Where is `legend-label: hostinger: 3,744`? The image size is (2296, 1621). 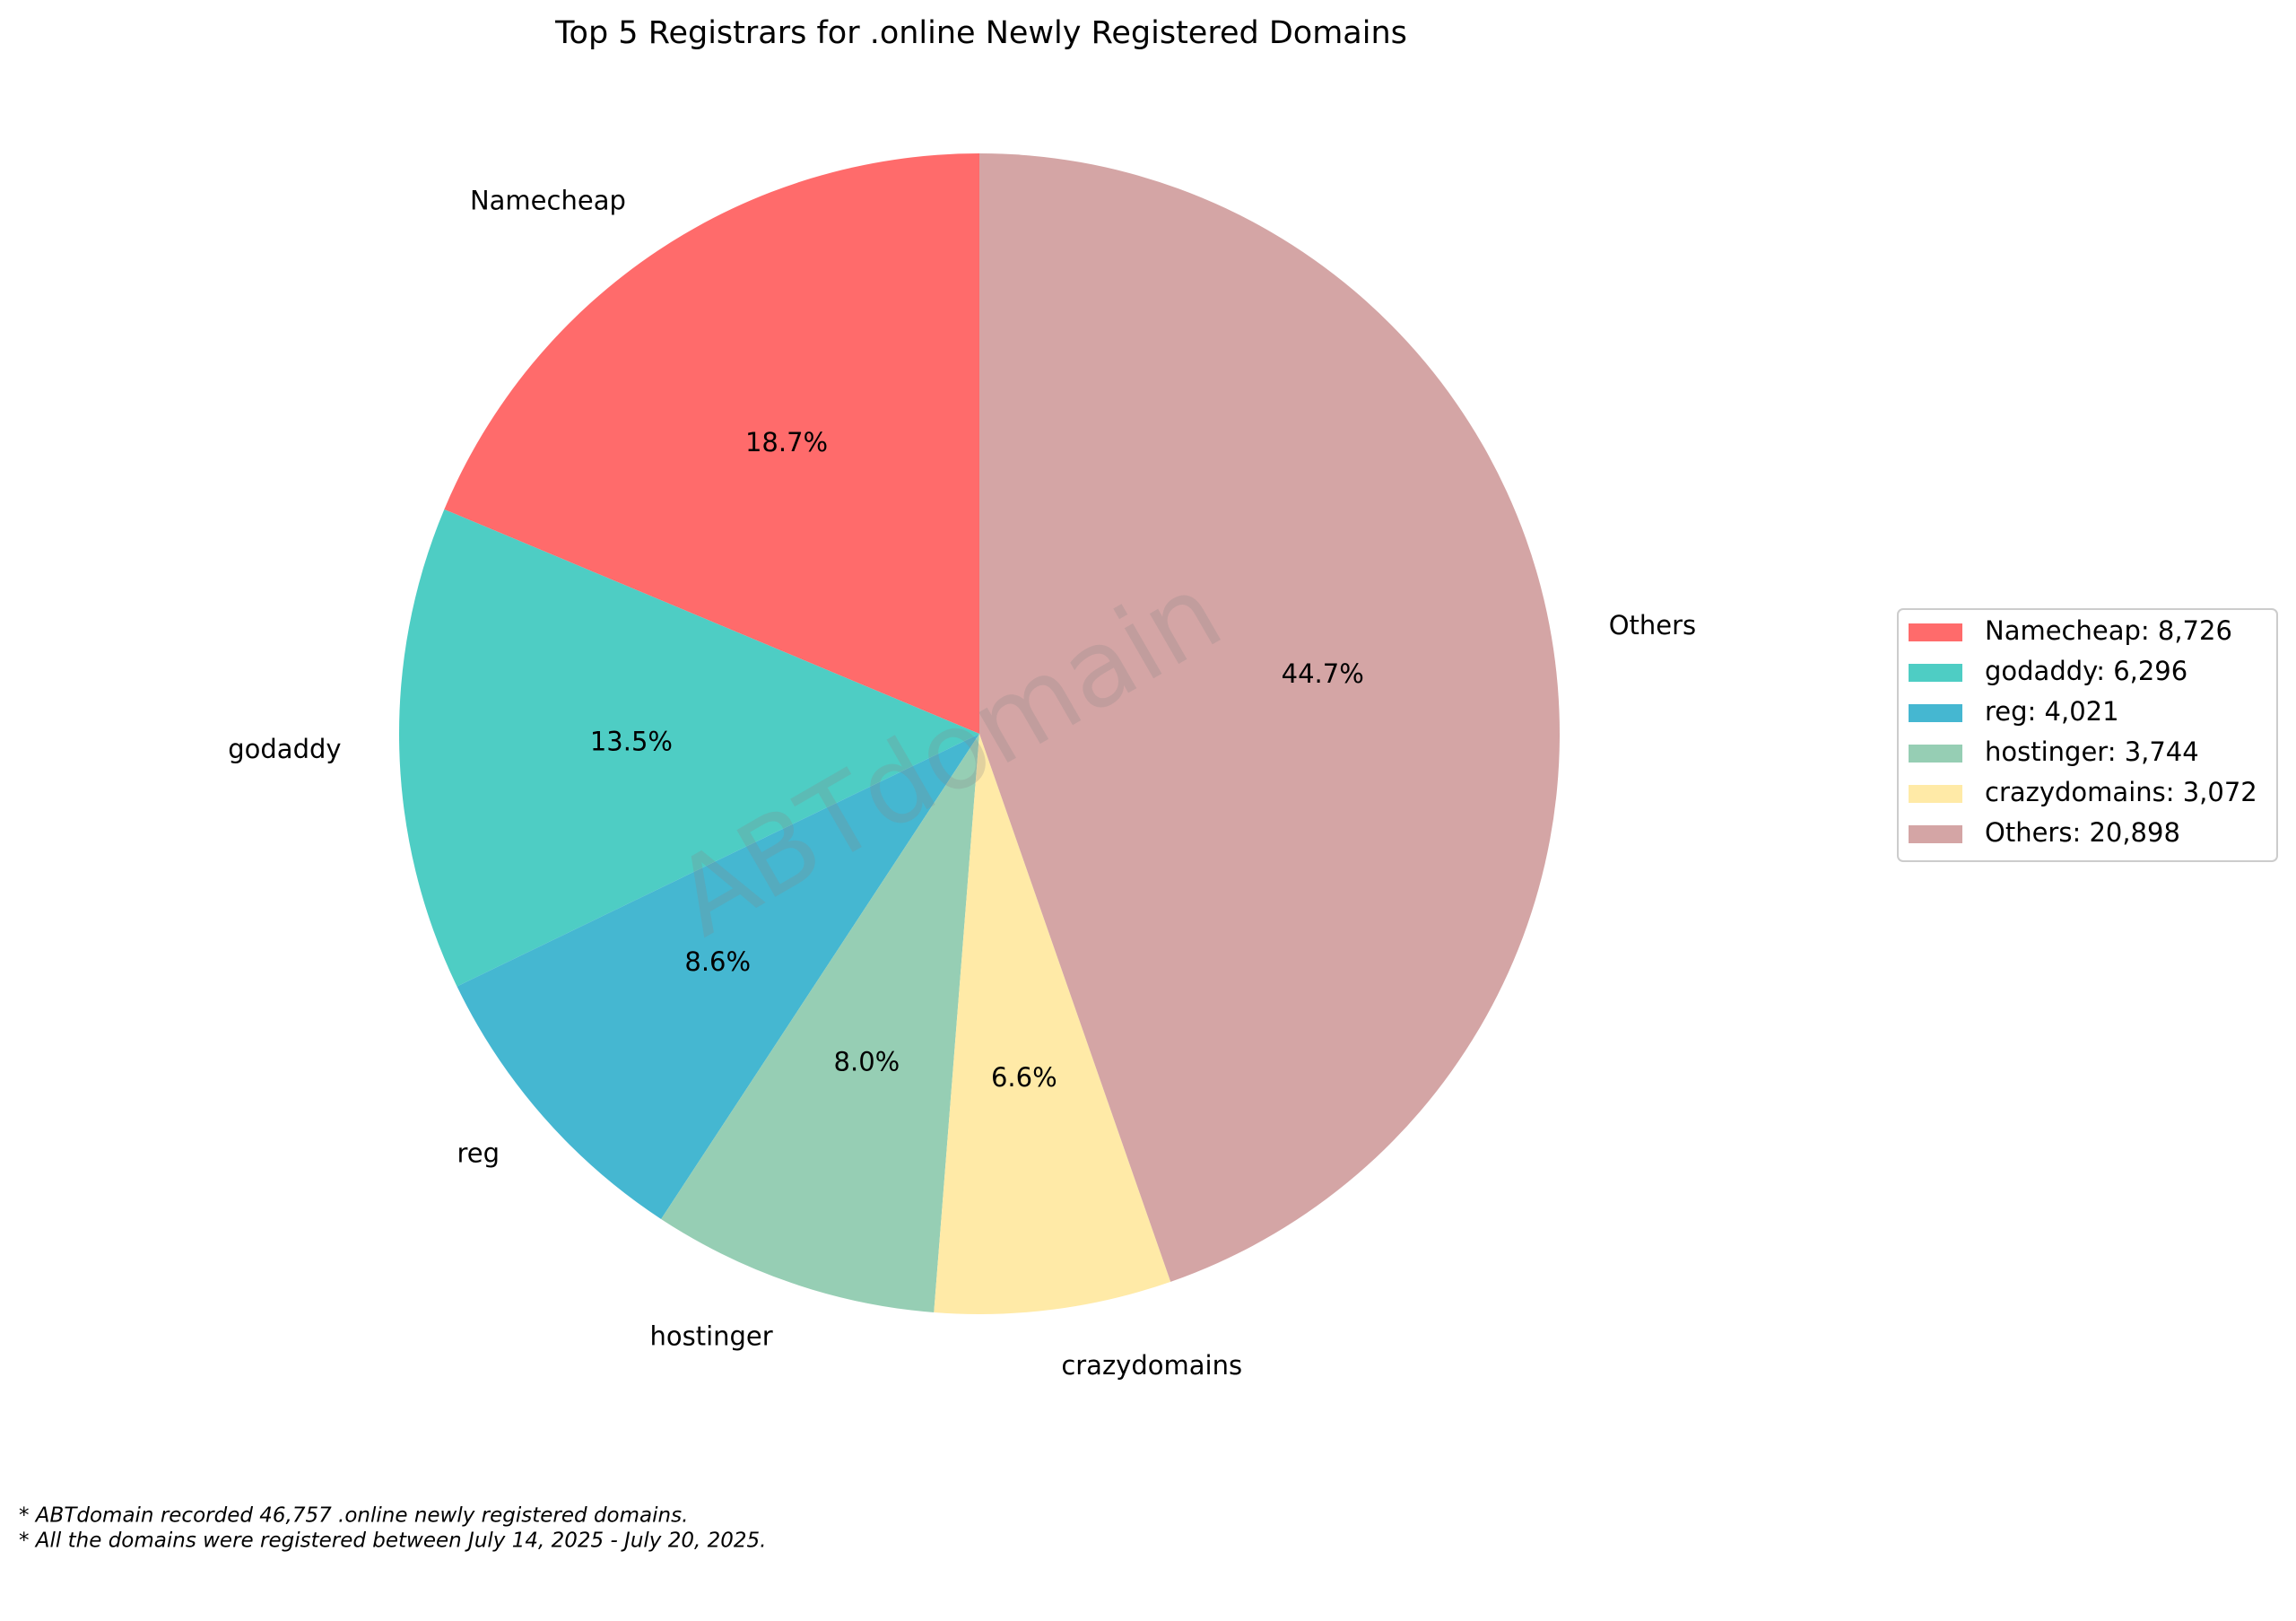
legend-label: hostinger: 3,744 is located at coordinates (2092, 751).